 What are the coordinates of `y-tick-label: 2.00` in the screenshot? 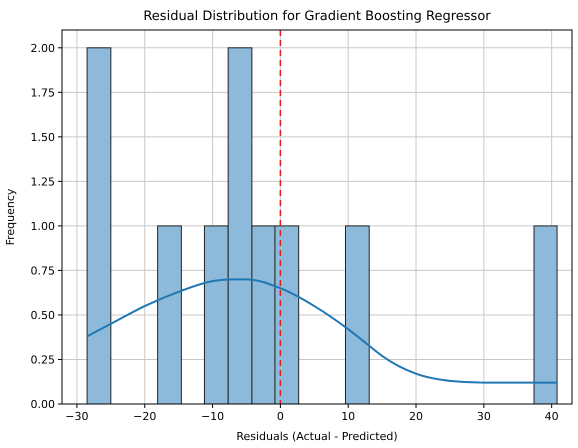 It's located at (42, 48).